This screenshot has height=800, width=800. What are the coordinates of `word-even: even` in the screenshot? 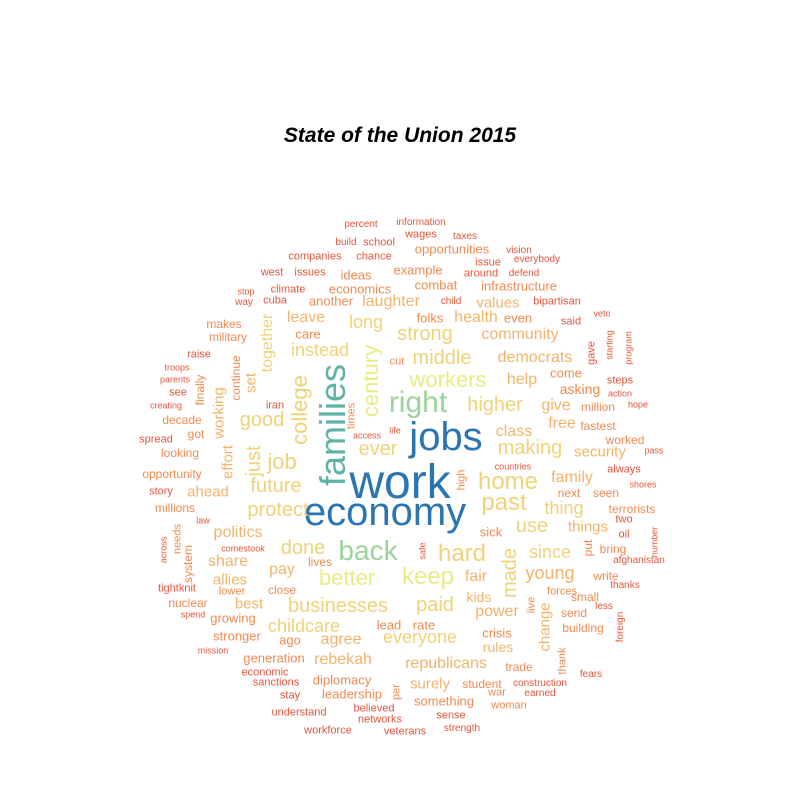 It's located at (518, 318).